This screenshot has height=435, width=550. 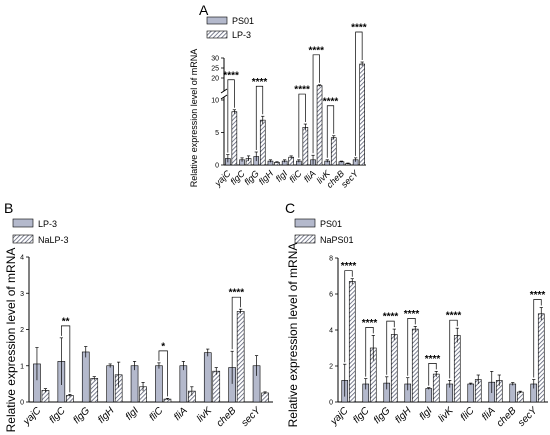 I want to click on y-tick-label: 10, so click(x=215, y=101).